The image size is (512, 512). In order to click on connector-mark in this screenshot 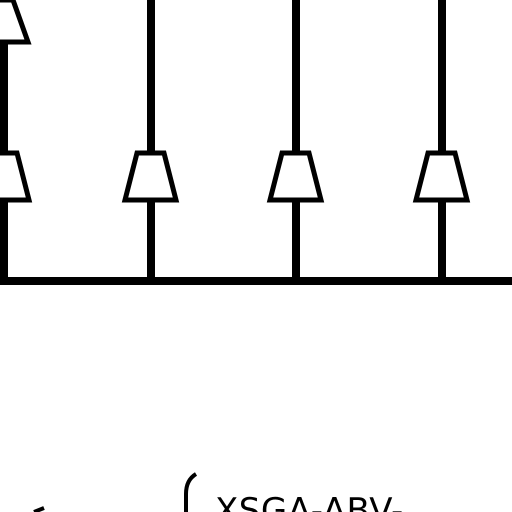, I will do `click(39, 509)`.